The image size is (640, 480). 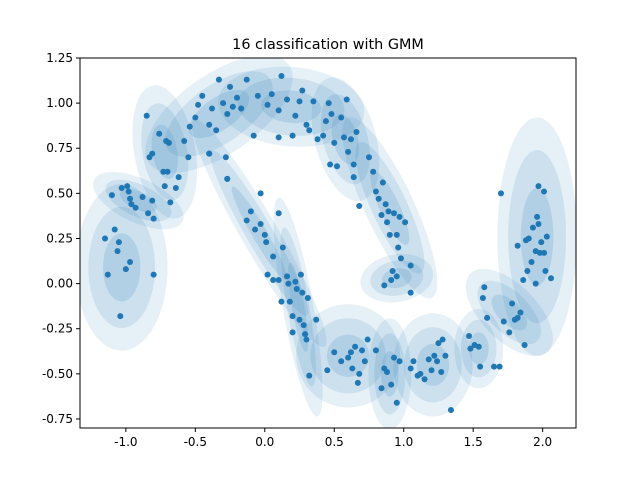 What do you see at coordinates (542, 442) in the screenshot?
I see `x-tick-label: 2.0` at bounding box center [542, 442].